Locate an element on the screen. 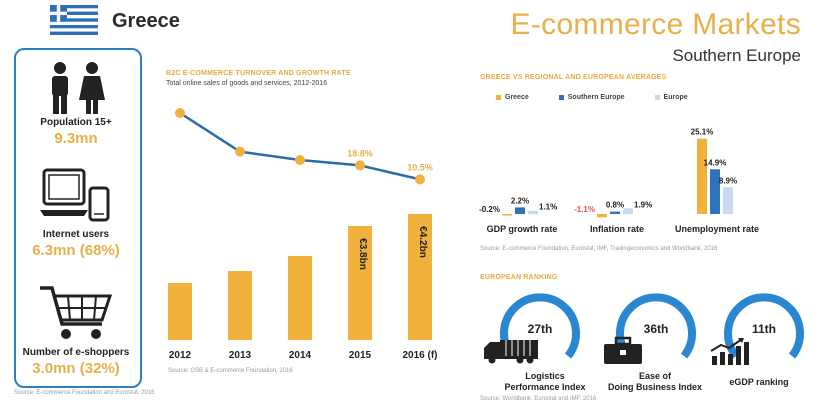  e-shoppers-value: 3.0mn (32%) is located at coordinates (76, 368).